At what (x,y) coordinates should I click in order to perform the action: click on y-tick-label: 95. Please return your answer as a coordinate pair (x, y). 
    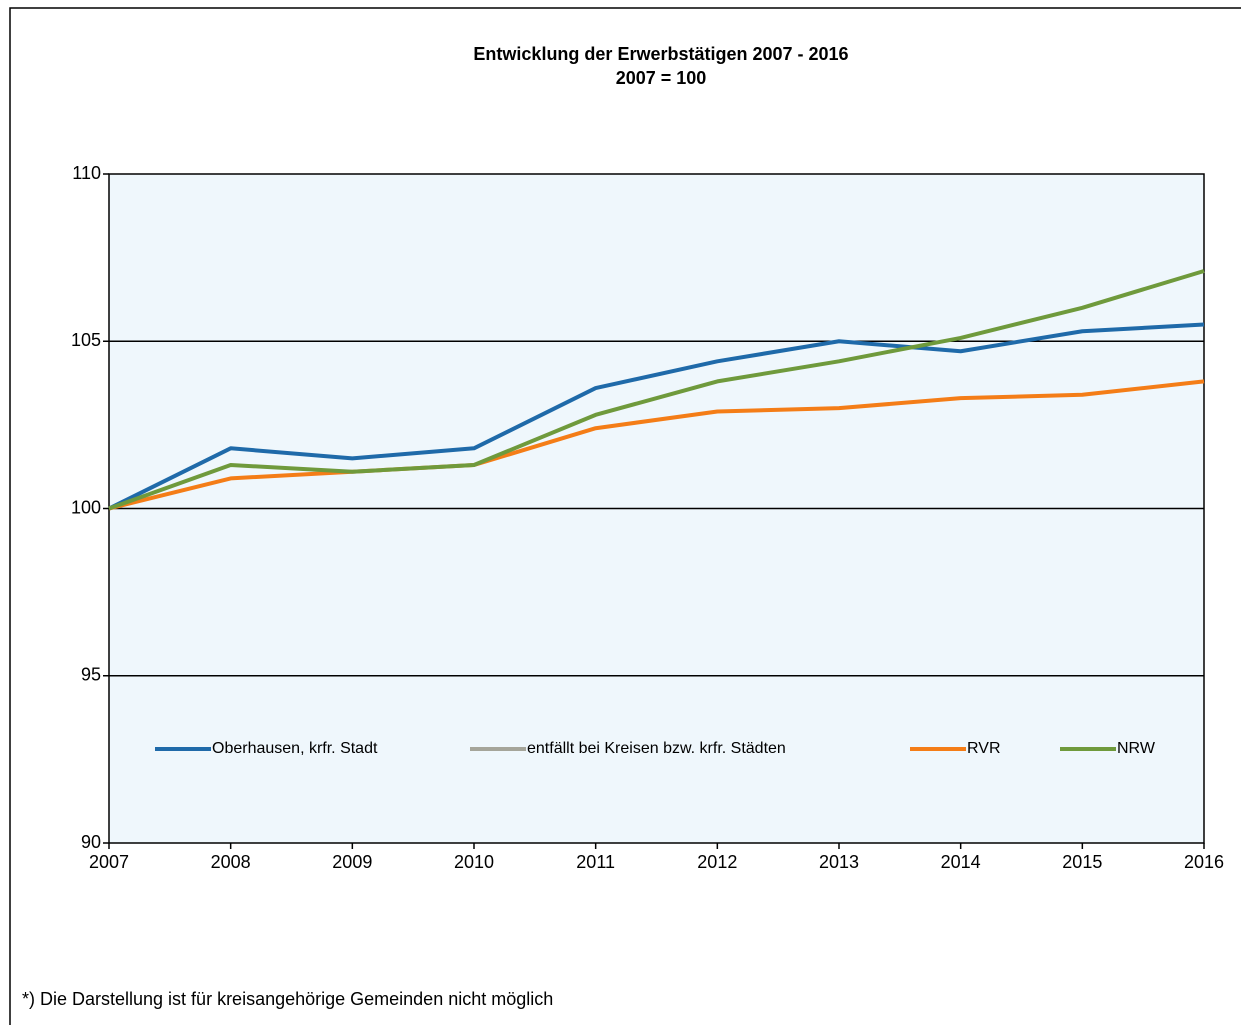
    Looking at the image, I should click on (91, 675).